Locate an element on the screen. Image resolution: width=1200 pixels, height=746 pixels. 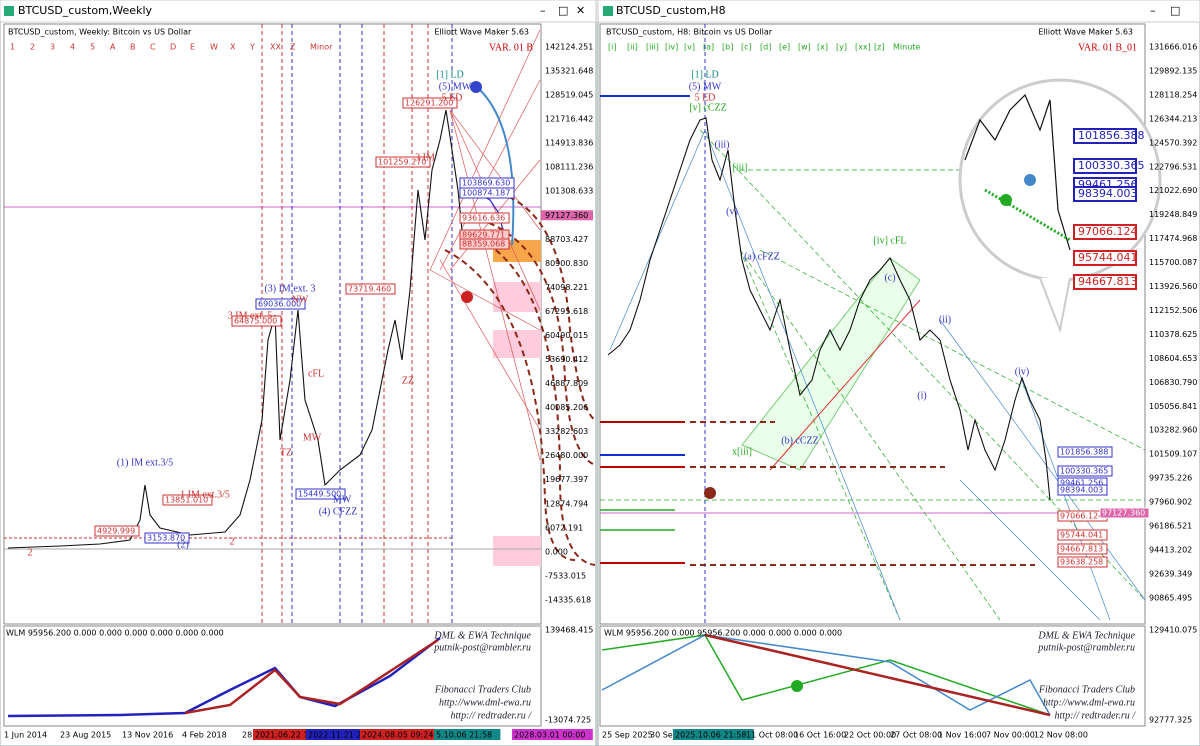
price-label: 113926.560 is located at coordinates (1173, 286).